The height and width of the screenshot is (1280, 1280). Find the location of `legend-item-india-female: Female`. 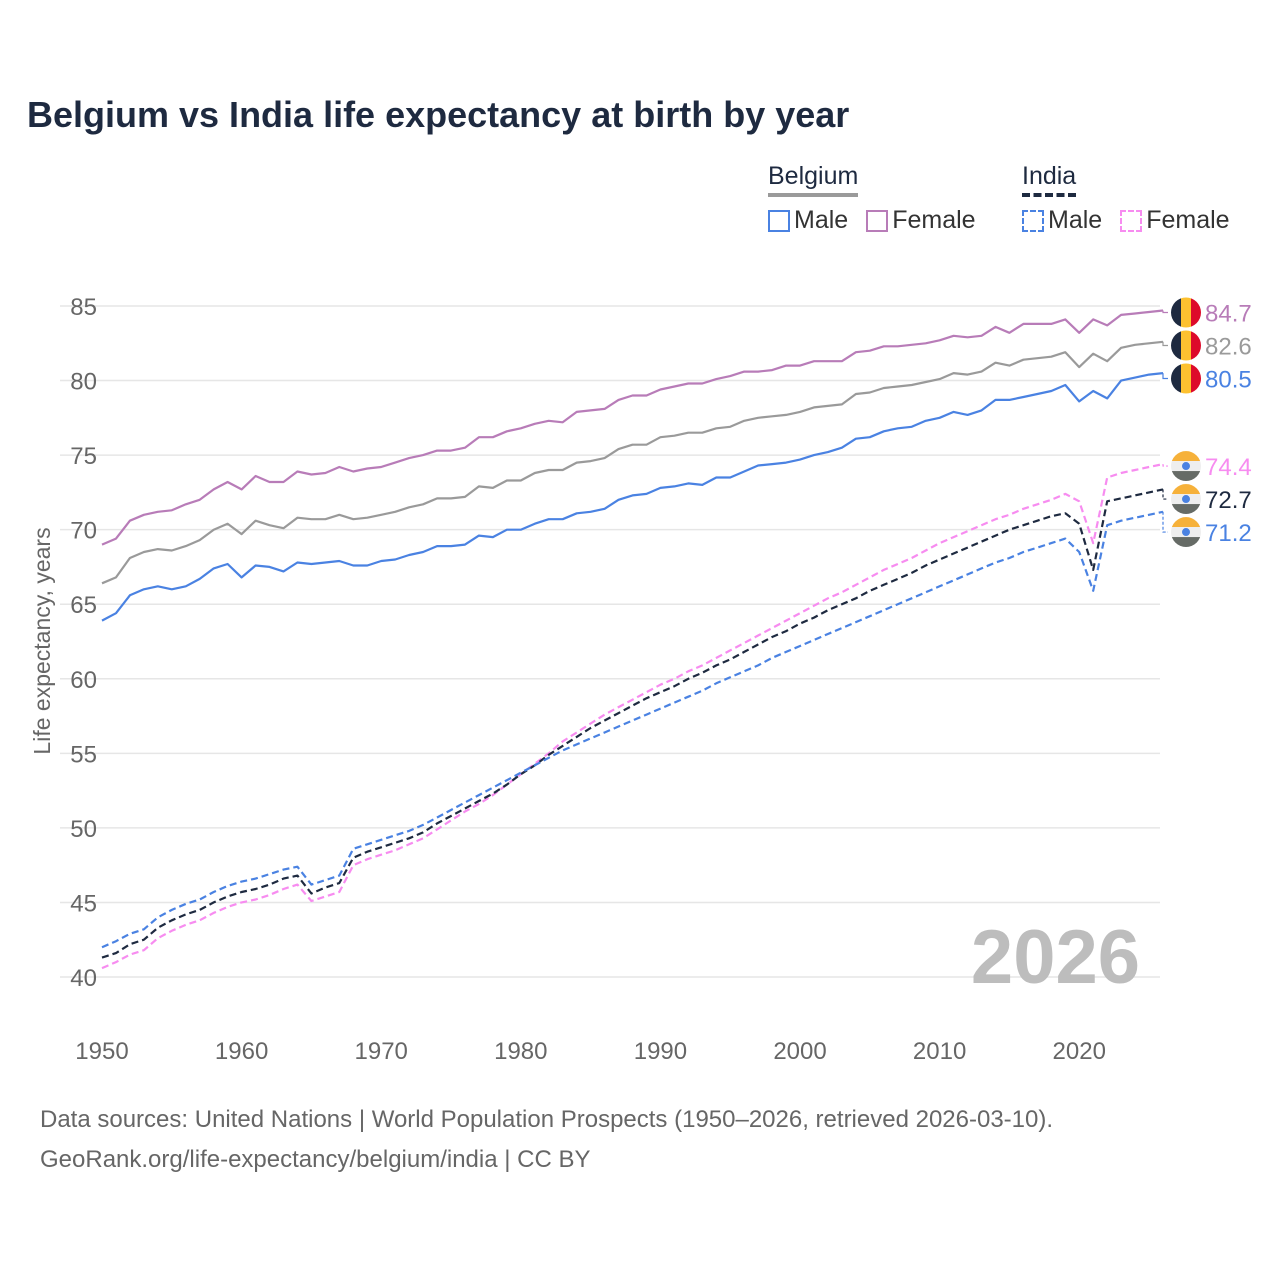

legend-item-india-female: Female is located at coordinates (1175, 220).